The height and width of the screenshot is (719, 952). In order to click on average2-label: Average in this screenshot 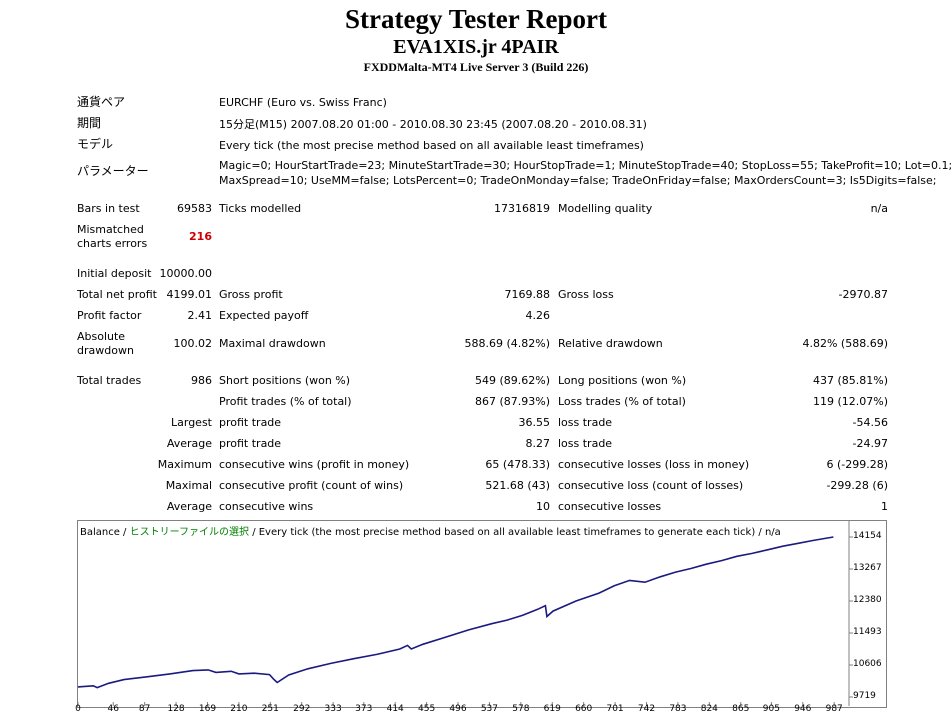, I will do `click(189, 506)`.